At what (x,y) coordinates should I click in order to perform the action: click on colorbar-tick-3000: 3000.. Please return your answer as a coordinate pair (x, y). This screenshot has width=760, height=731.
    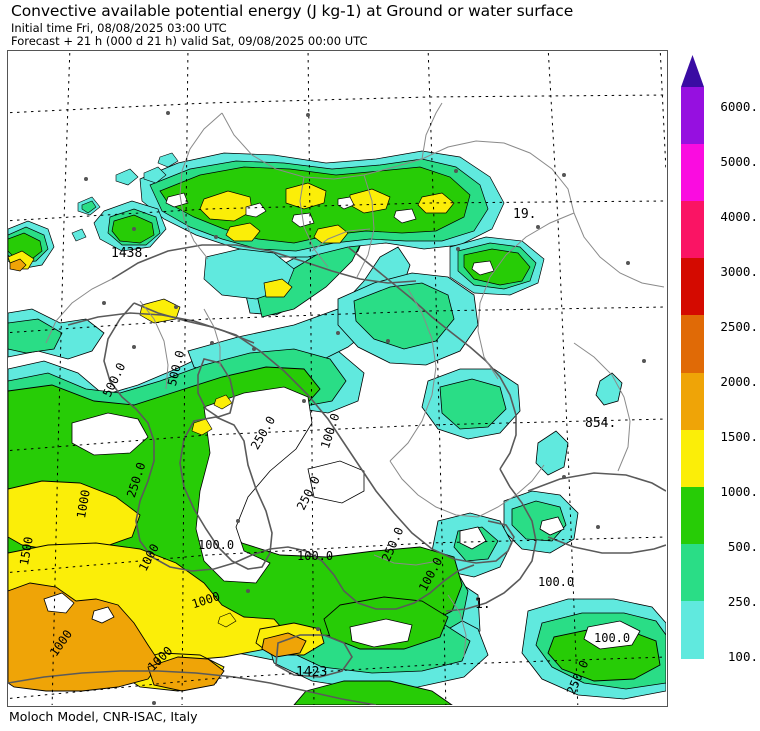
    Looking at the image, I should click on (739, 271).